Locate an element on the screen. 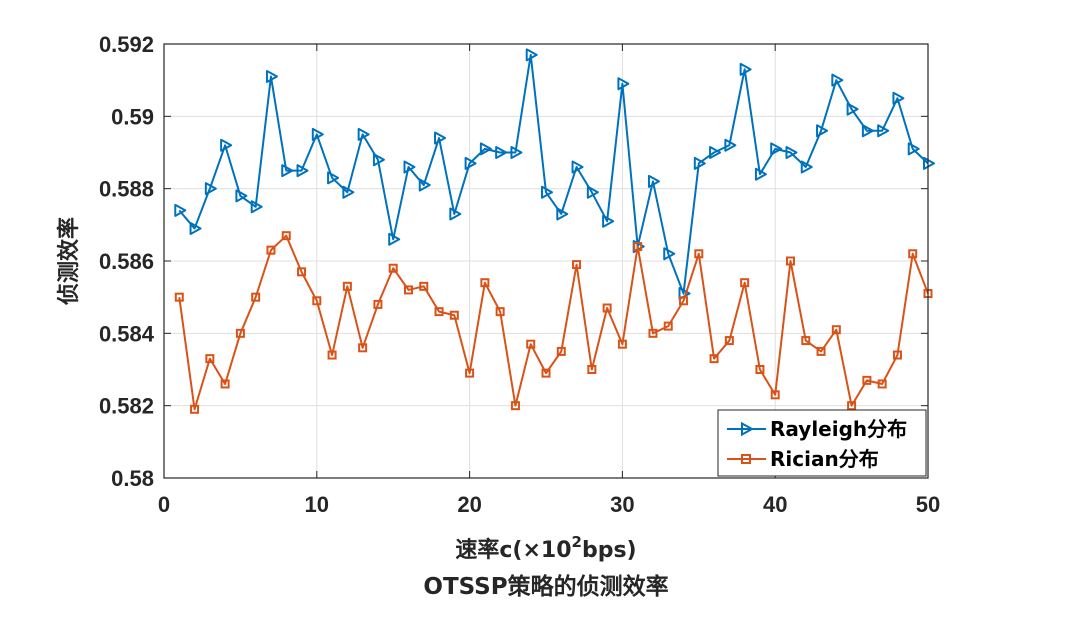 The image size is (1092, 622). chart-caption: OTSSP策略的侦测效率 is located at coordinates (545, 586).